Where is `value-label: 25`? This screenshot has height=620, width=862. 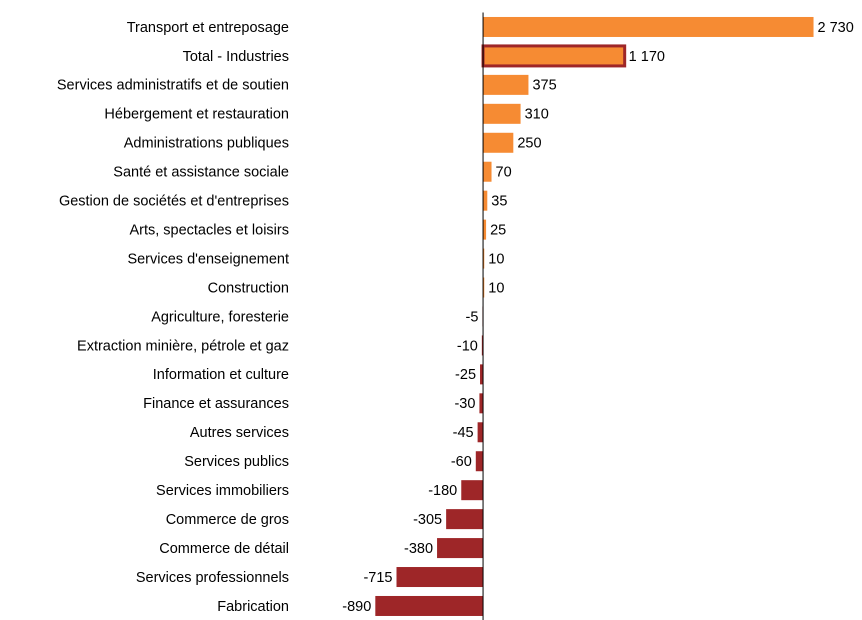 value-label: 25 is located at coordinates (498, 230).